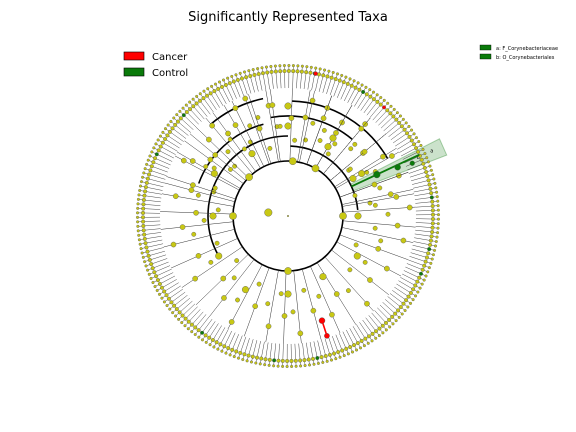 This screenshot has height=432, width=576. Describe the element at coordinates (485, 56) in the screenshot. I see `clade-legend-swatch-b` at that location.